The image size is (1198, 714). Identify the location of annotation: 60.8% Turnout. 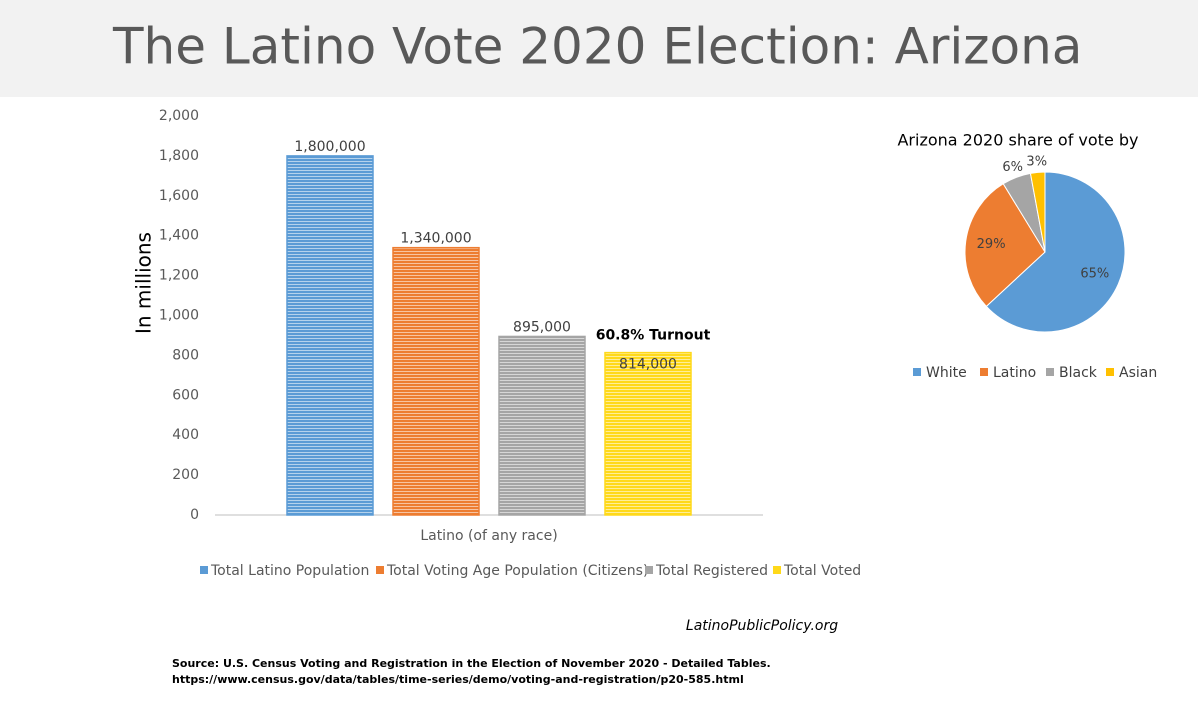
(653, 336).